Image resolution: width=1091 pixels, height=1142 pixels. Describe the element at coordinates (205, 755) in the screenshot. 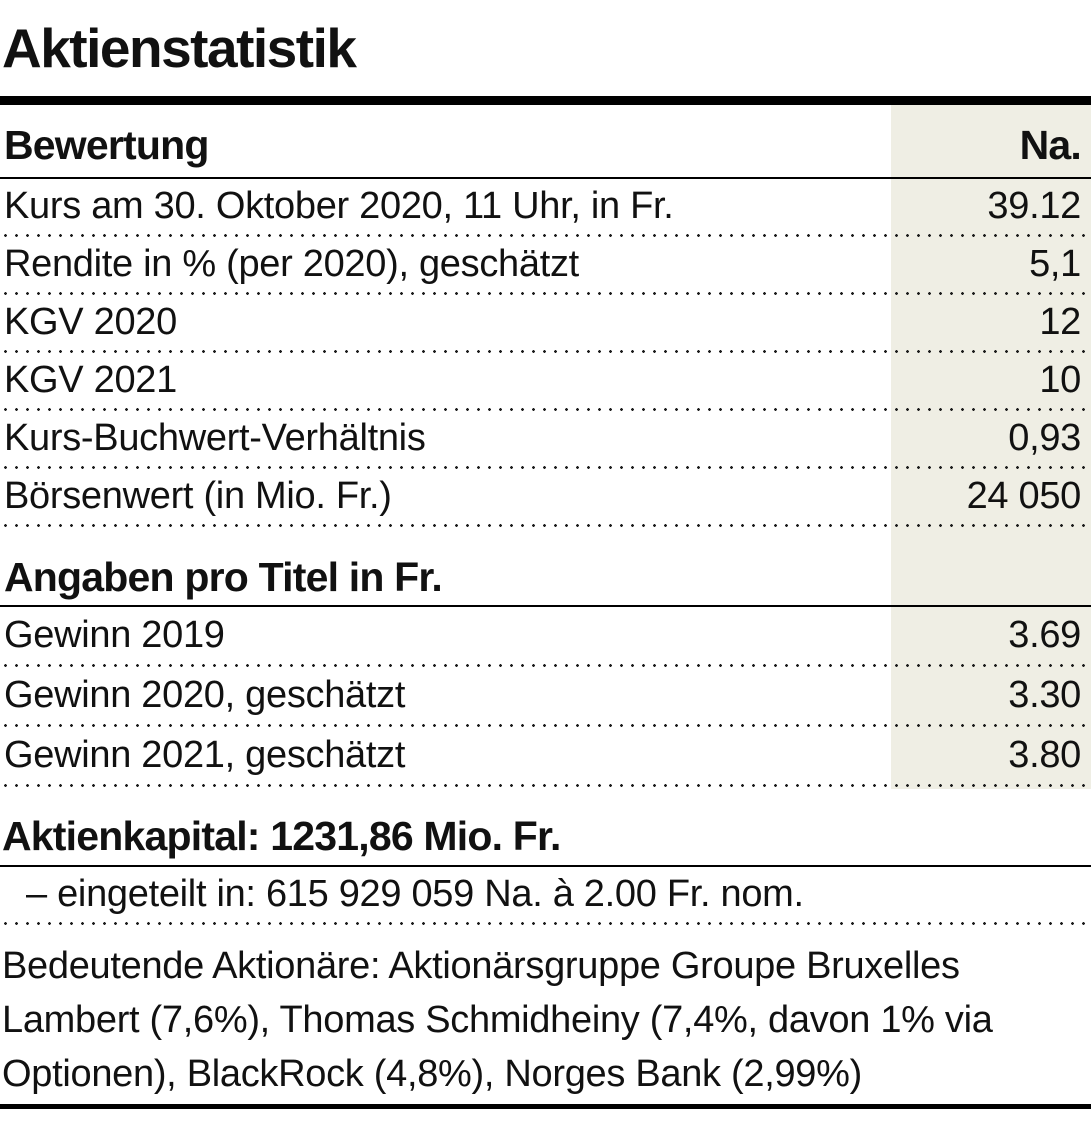

I see `row-label: Gewinn 2021, geschätzt` at that location.